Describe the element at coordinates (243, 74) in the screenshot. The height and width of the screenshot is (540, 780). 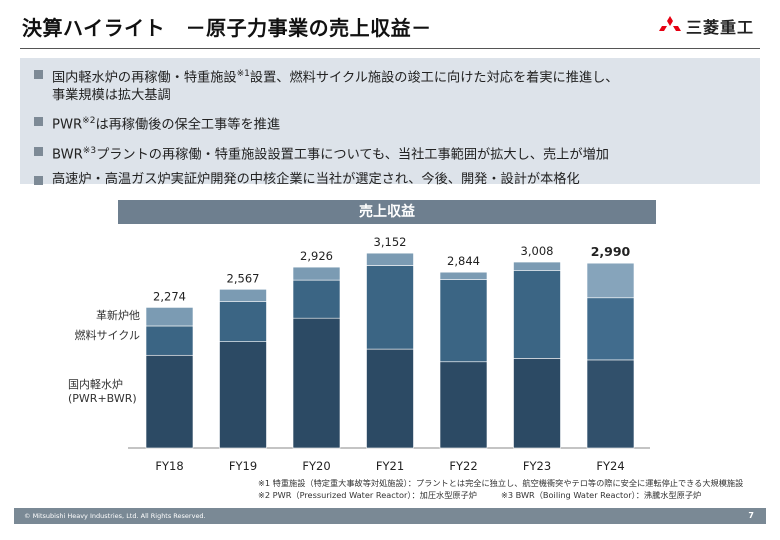
I see `footnote-ref: ※1` at that location.